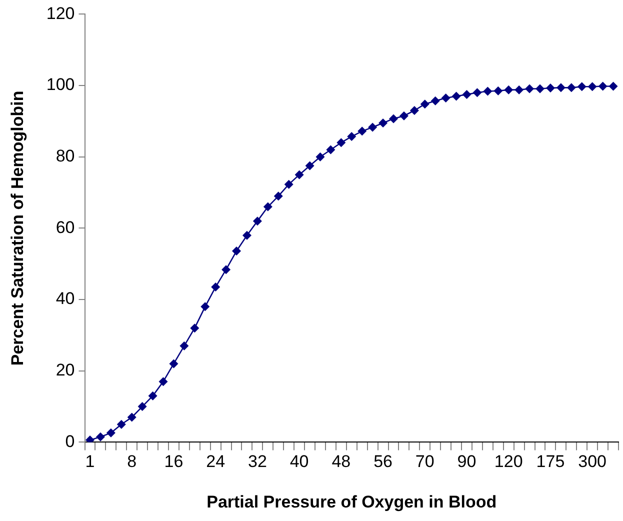  What do you see at coordinates (60, 13) in the screenshot?
I see `y-tick-label: 120` at bounding box center [60, 13].